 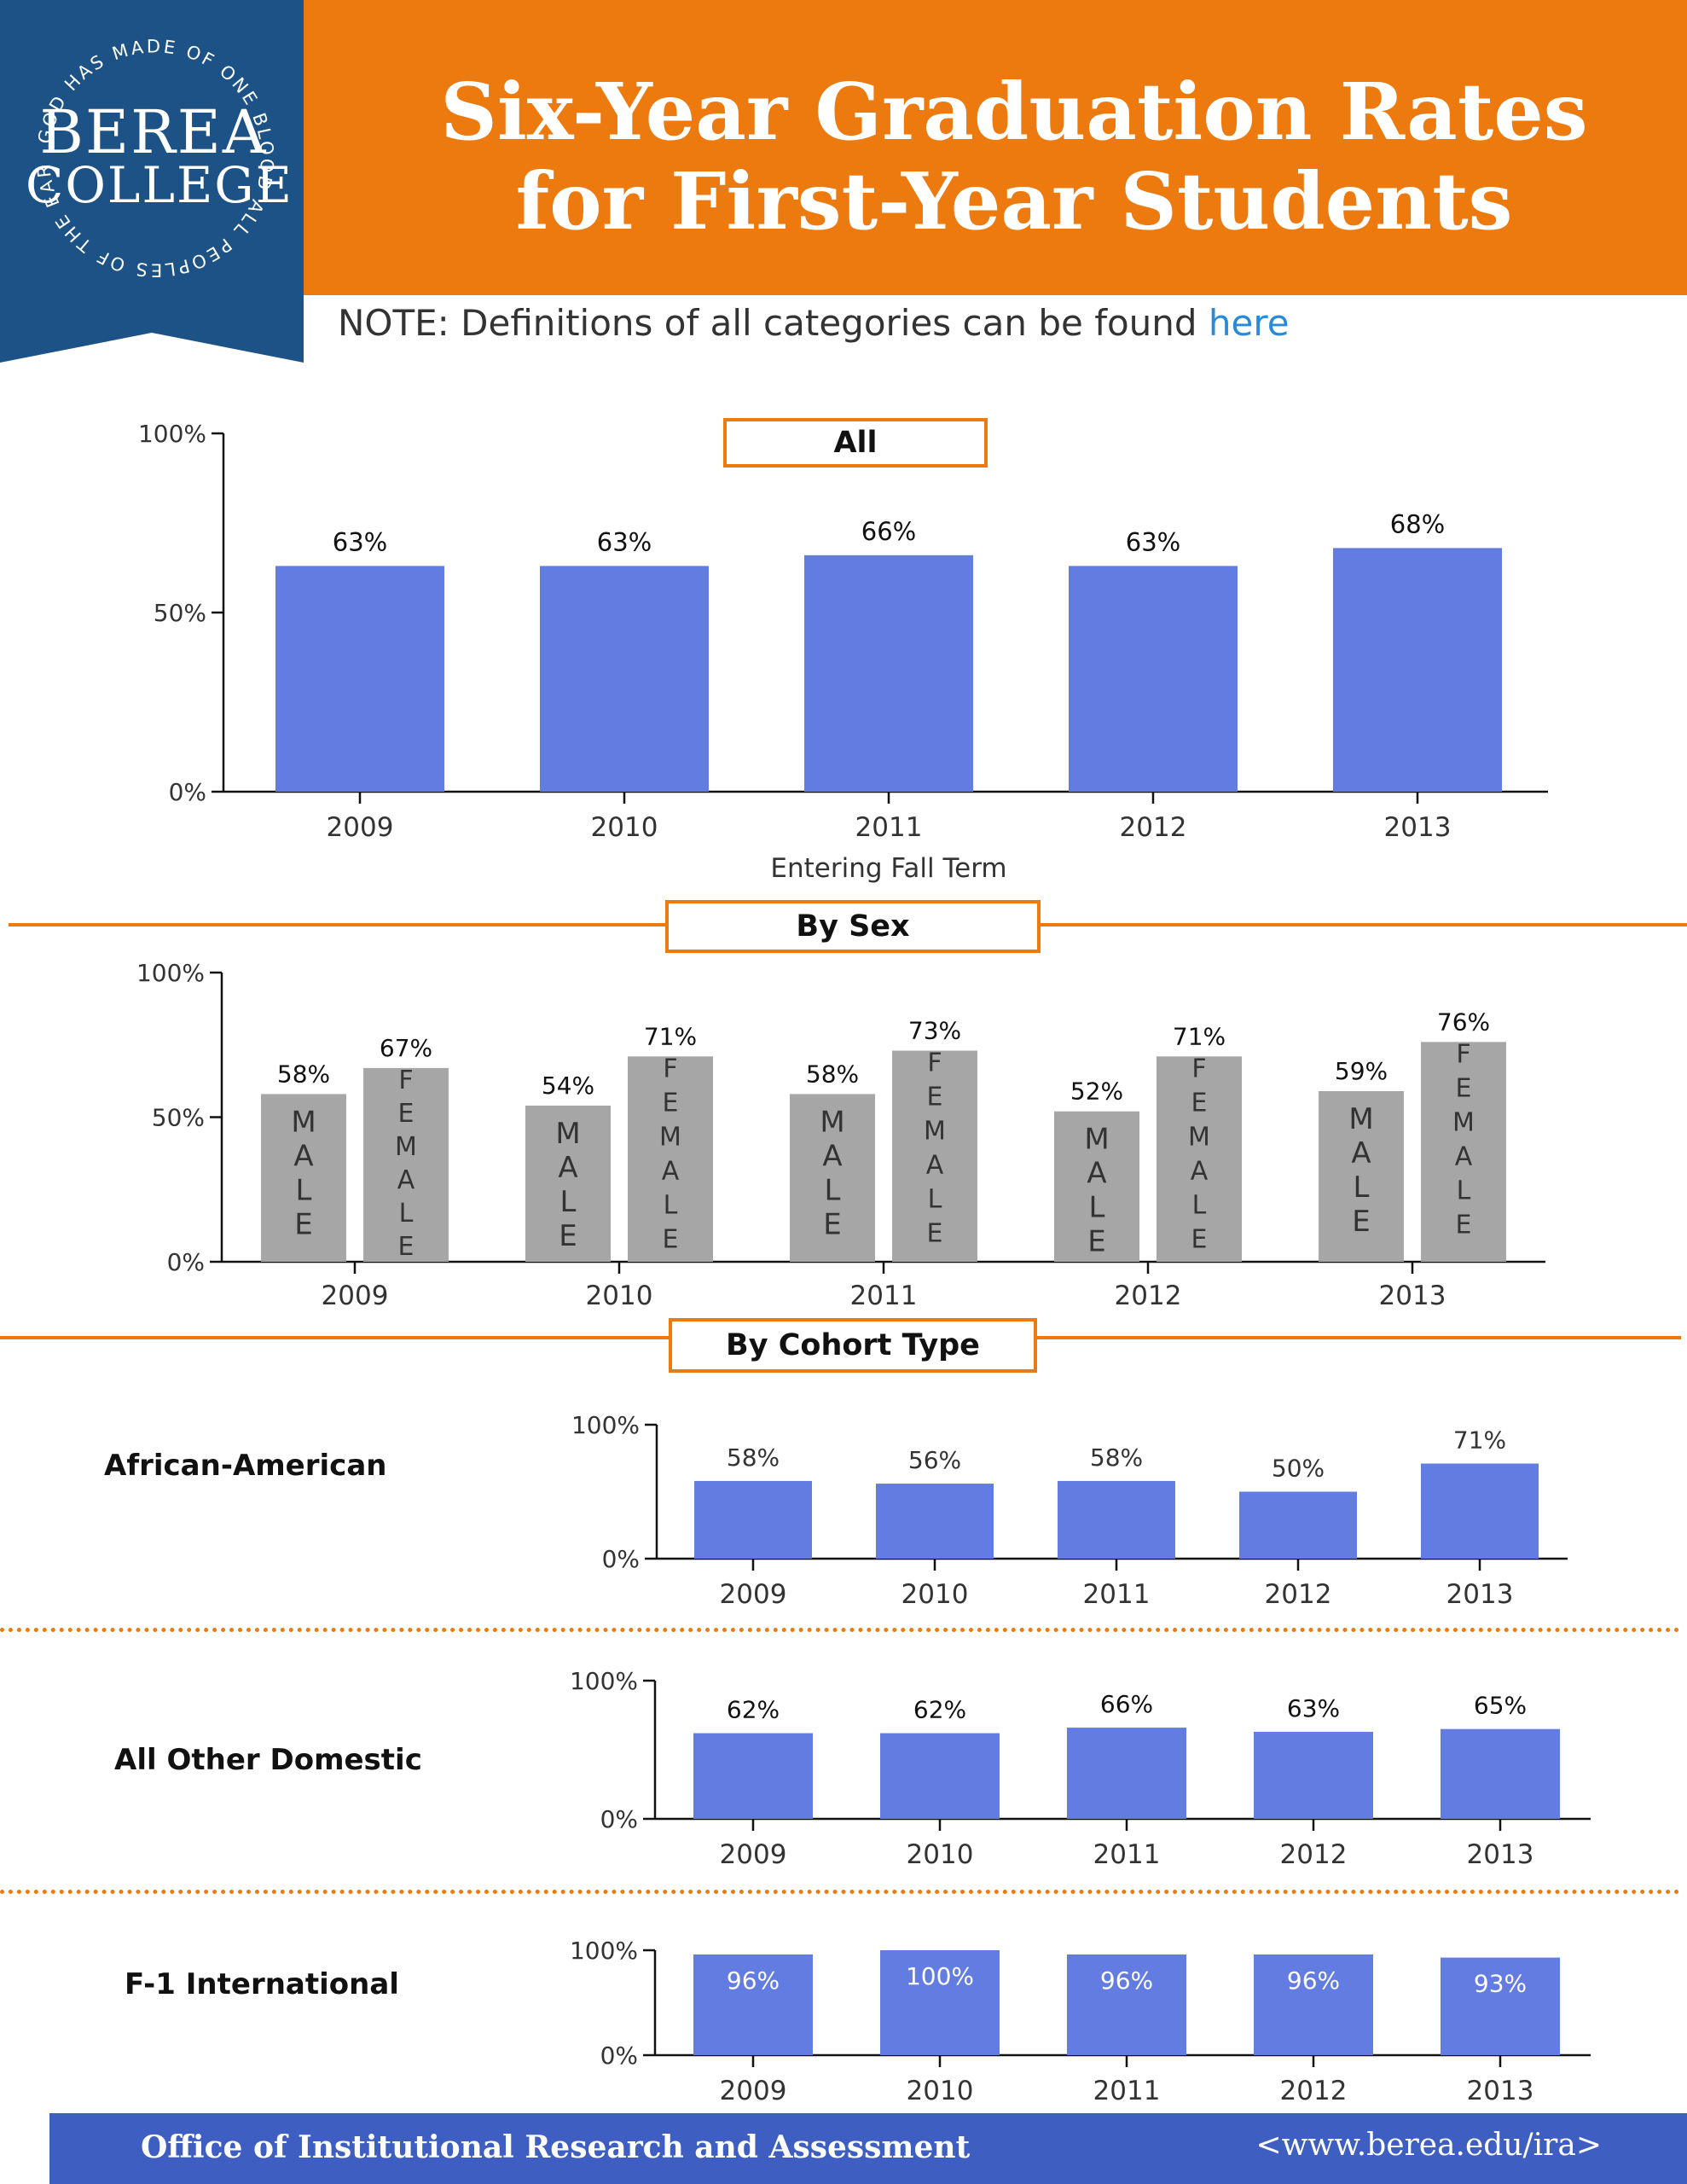 What do you see at coordinates (1014, 112) in the screenshot?
I see `page-title-line-1: Six-Year Graduation Rates` at bounding box center [1014, 112].